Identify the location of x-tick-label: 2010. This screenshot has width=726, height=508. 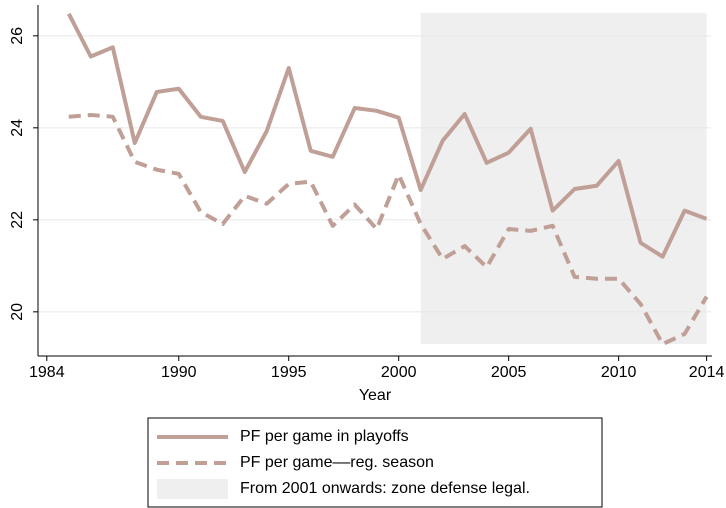
(619, 372).